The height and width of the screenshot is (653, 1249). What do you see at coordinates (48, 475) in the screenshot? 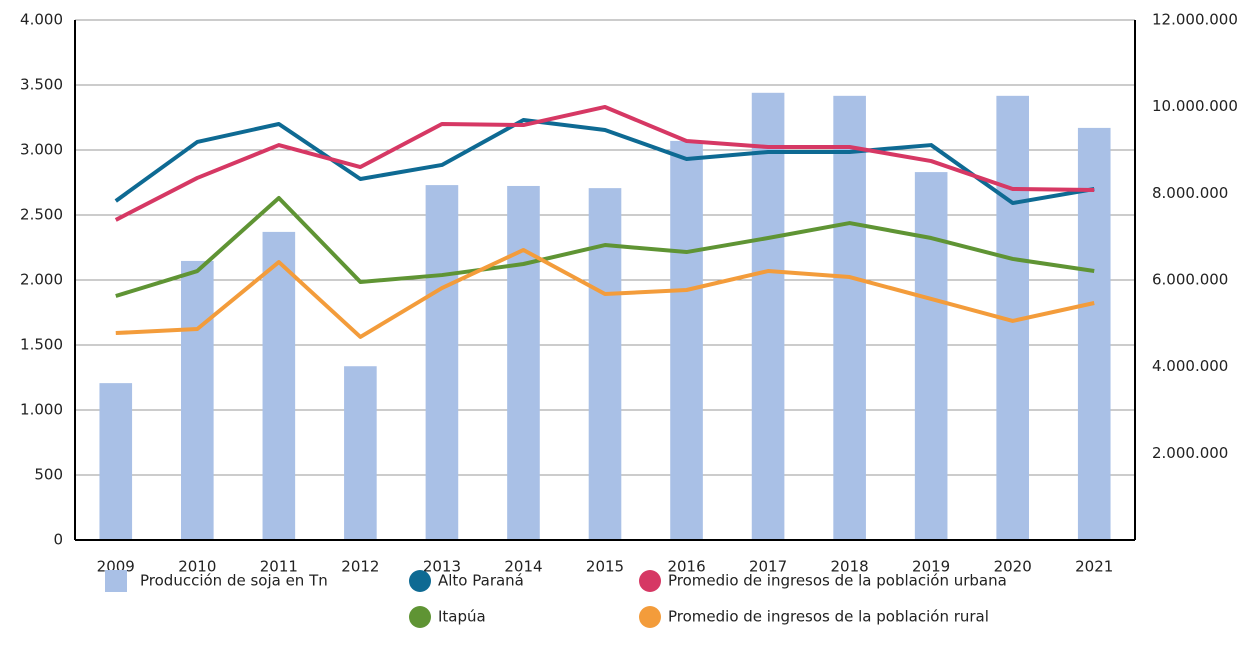
I see `y-tick-label: 500` at bounding box center [48, 475].